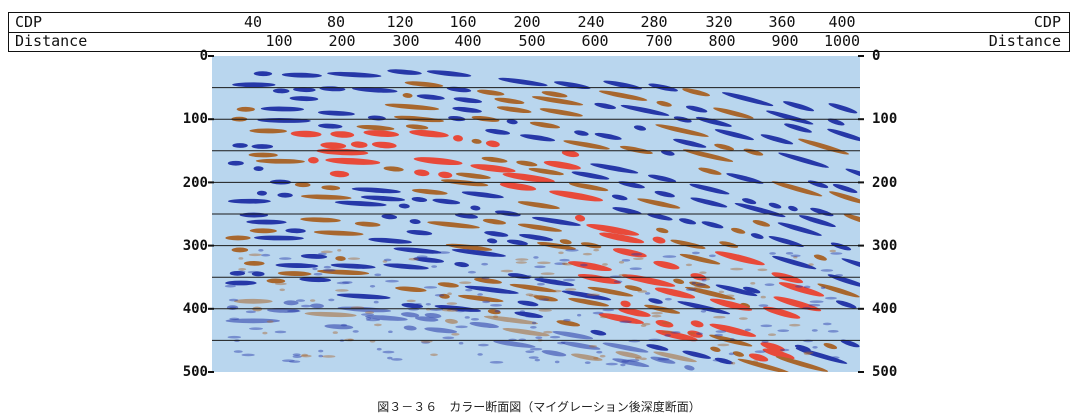  What do you see at coordinates (782, 22) in the screenshot?
I see `cdp-tick: 360` at bounding box center [782, 22].